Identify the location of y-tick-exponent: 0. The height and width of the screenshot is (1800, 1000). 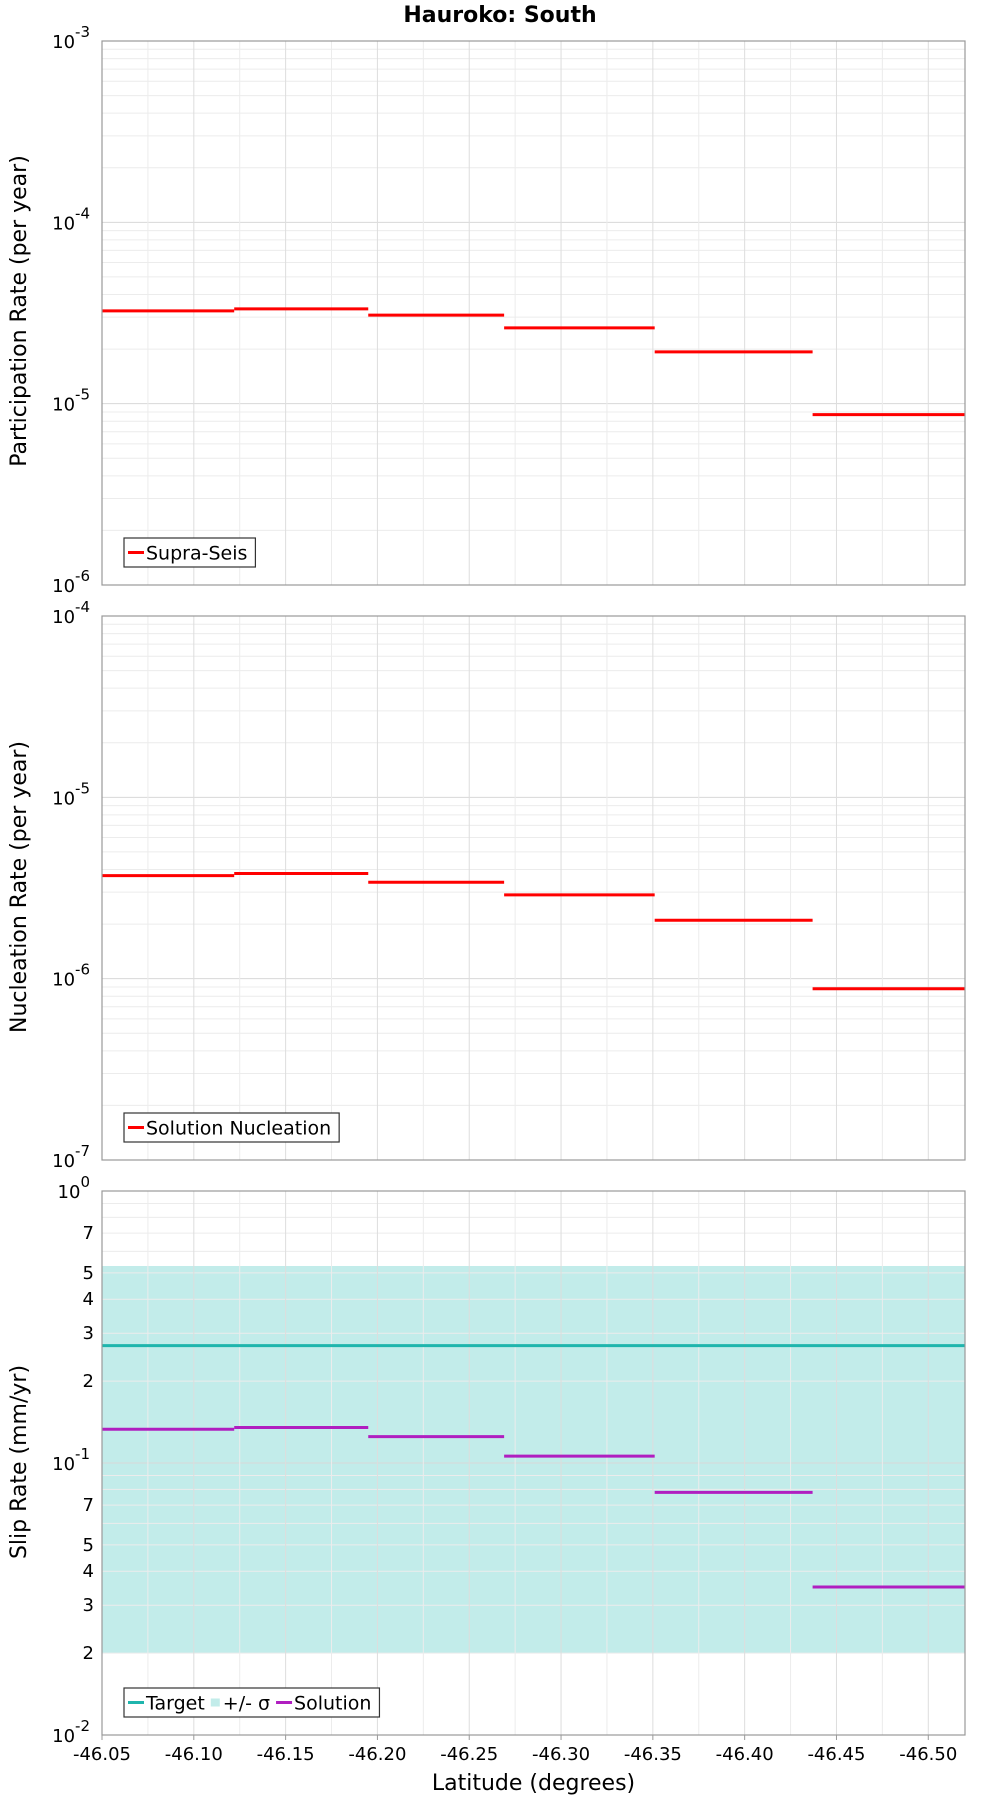
(85, 1182).